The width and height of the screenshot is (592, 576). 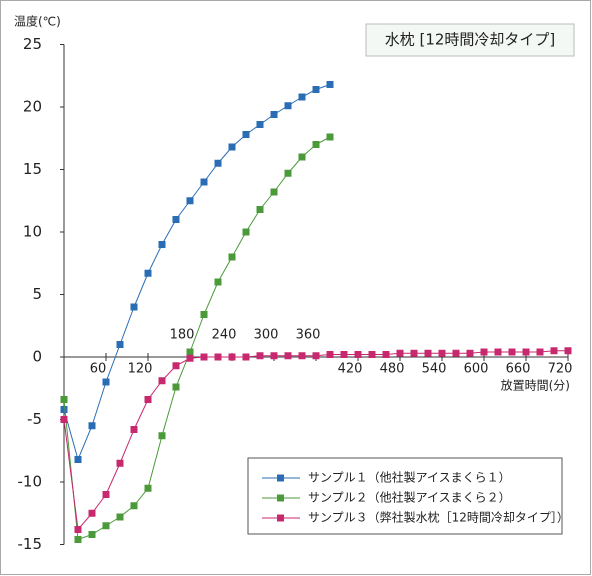 What do you see at coordinates (182, 335) in the screenshot?
I see `x-tick-label: 180` at bounding box center [182, 335].